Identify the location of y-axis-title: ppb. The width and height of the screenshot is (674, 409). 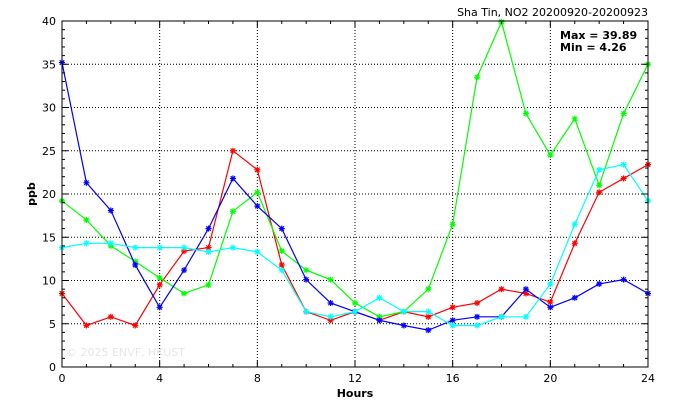
(31, 194).